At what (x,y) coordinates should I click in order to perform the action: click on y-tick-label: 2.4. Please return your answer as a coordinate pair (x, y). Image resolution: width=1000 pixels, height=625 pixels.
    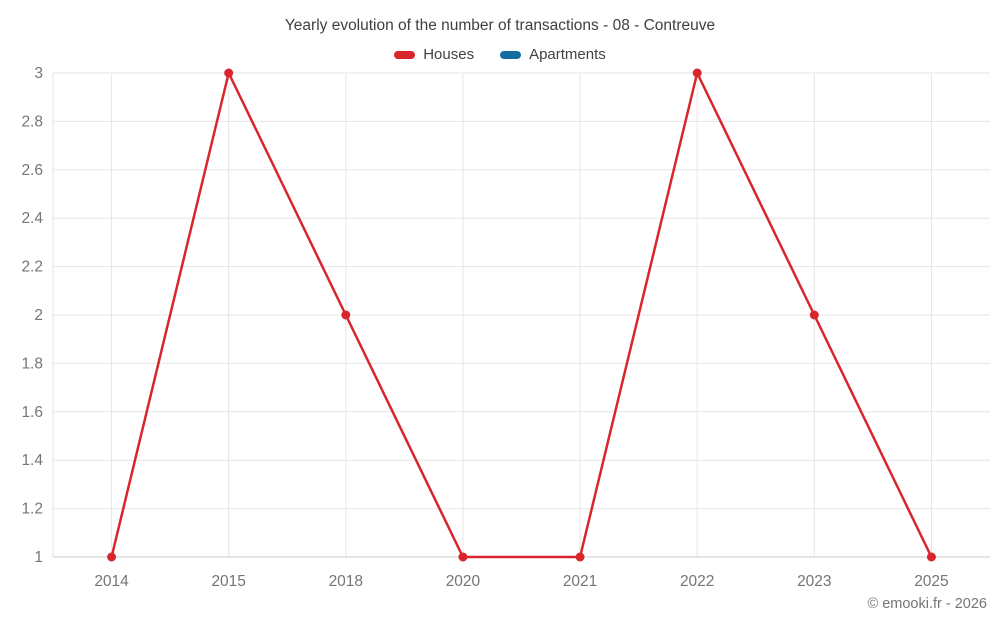
    Looking at the image, I should click on (32, 218).